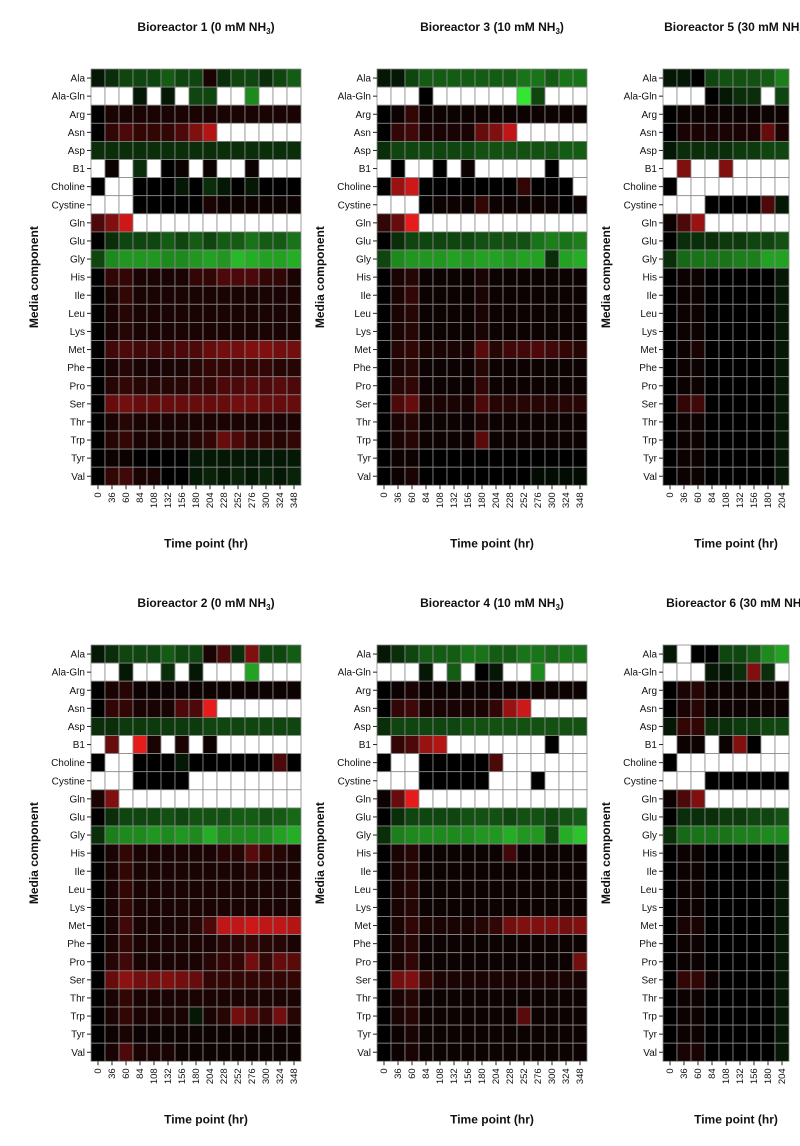  What do you see at coordinates (524, 500) in the screenshot?
I see `col-label: 252` at bounding box center [524, 500].